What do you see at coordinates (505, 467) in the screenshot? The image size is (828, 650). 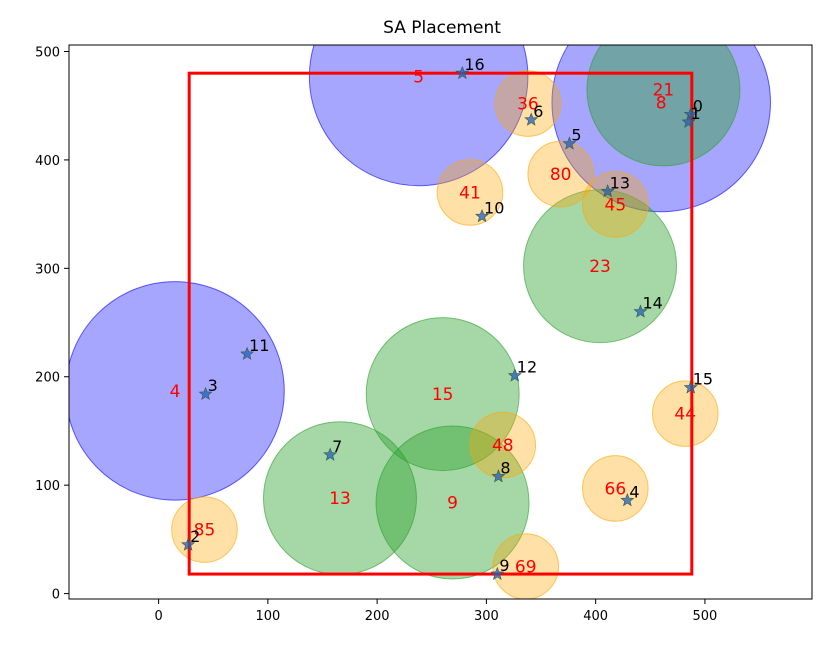 I see `point-label: 8` at bounding box center [505, 467].